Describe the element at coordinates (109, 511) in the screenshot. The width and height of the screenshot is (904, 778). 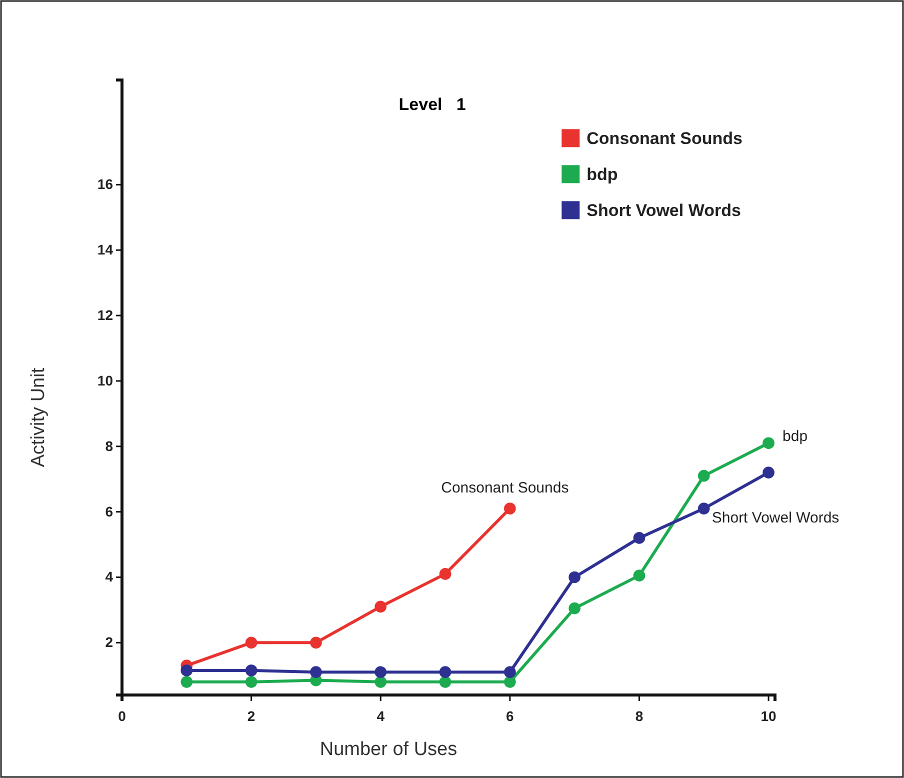
I see `y-tick-label: 6` at that location.